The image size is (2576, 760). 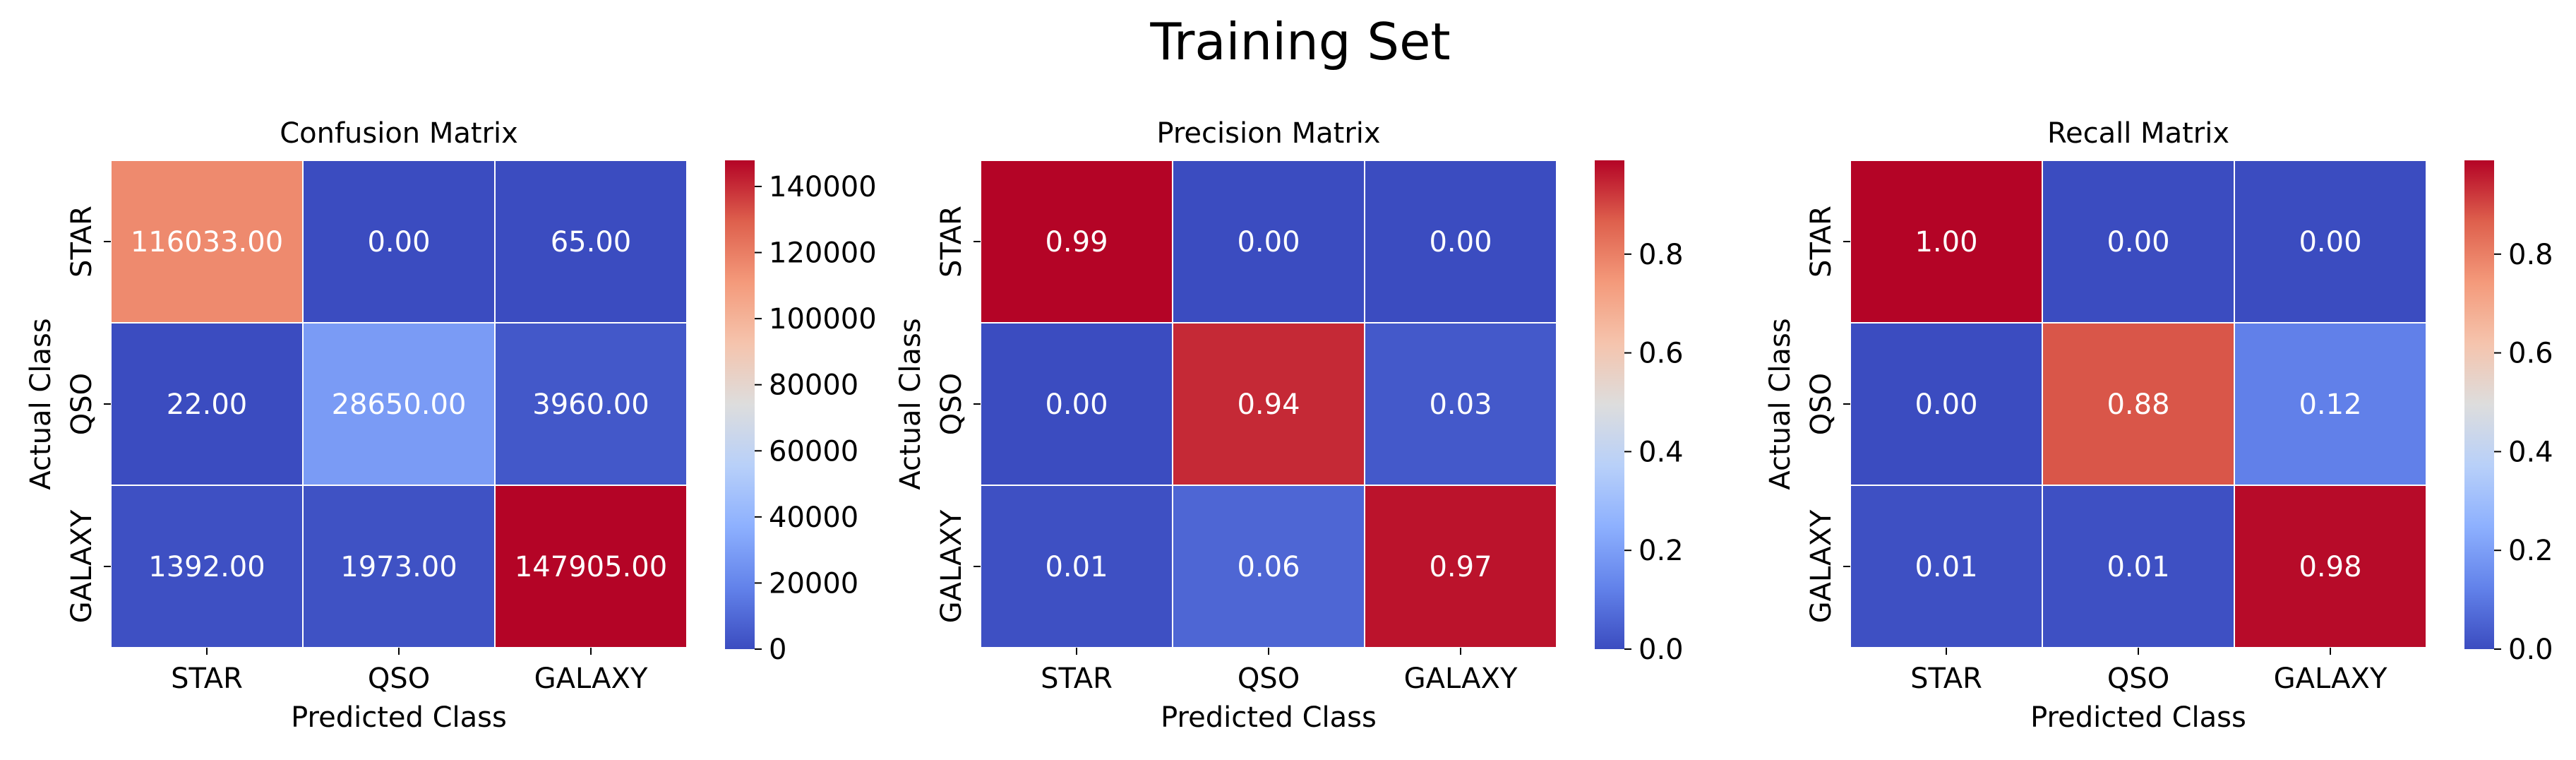 I want to click on cell-value-label: 3960.00, so click(x=590, y=405).